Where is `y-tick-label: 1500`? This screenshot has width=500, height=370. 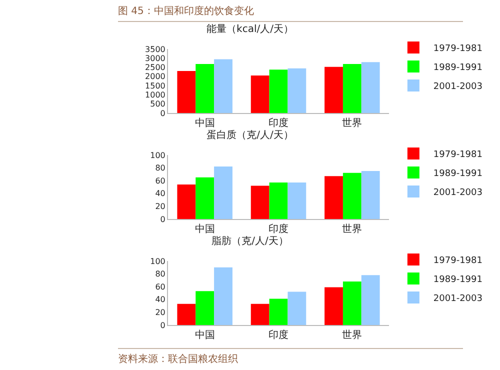 y-tick-label: 1500 is located at coordinates (155, 85).